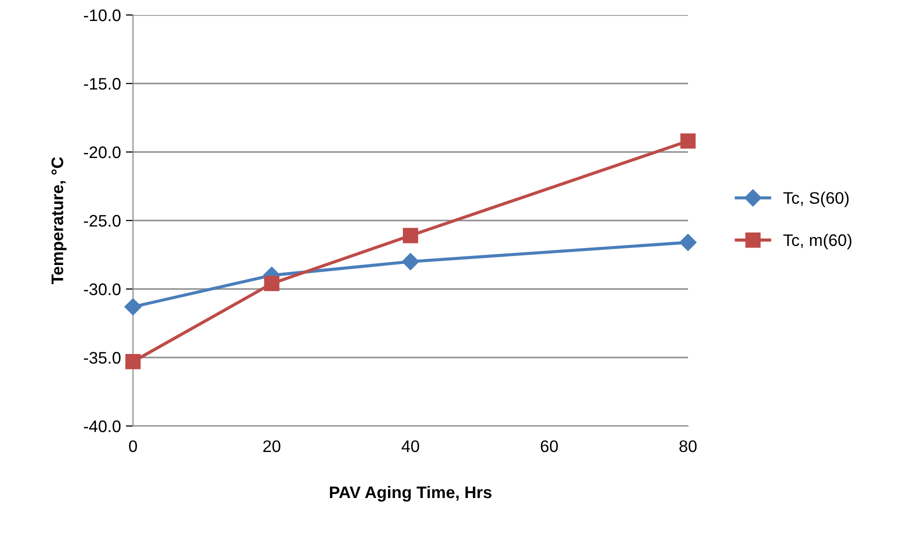  I want to click on y-tick-label: -25.0, so click(102, 220).